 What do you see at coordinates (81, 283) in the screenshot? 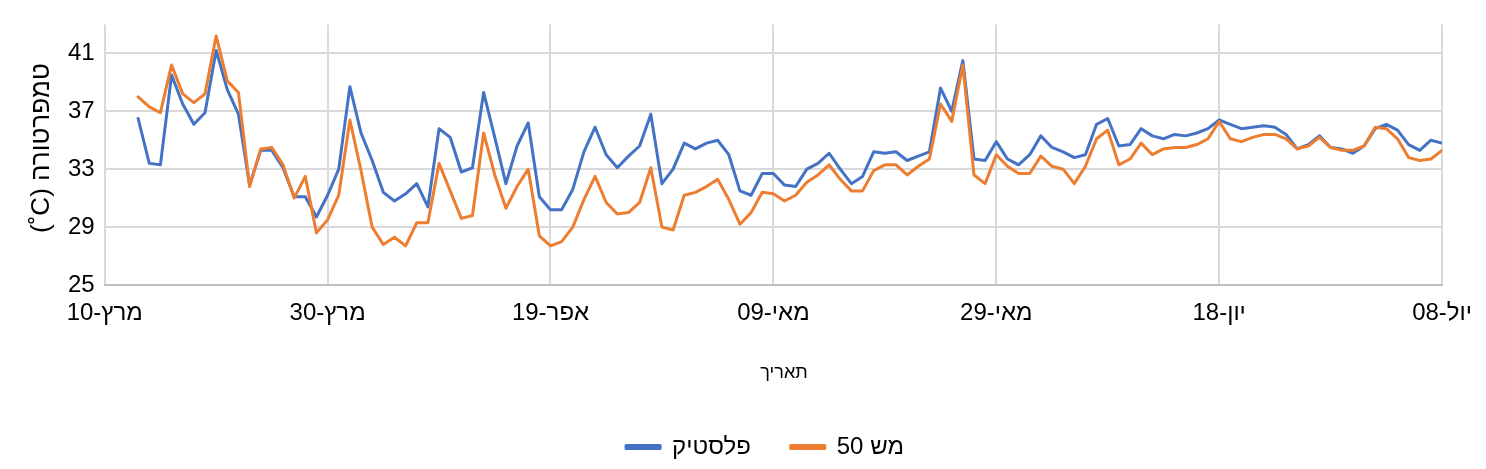
I see `y-tick-label: 25` at bounding box center [81, 283].